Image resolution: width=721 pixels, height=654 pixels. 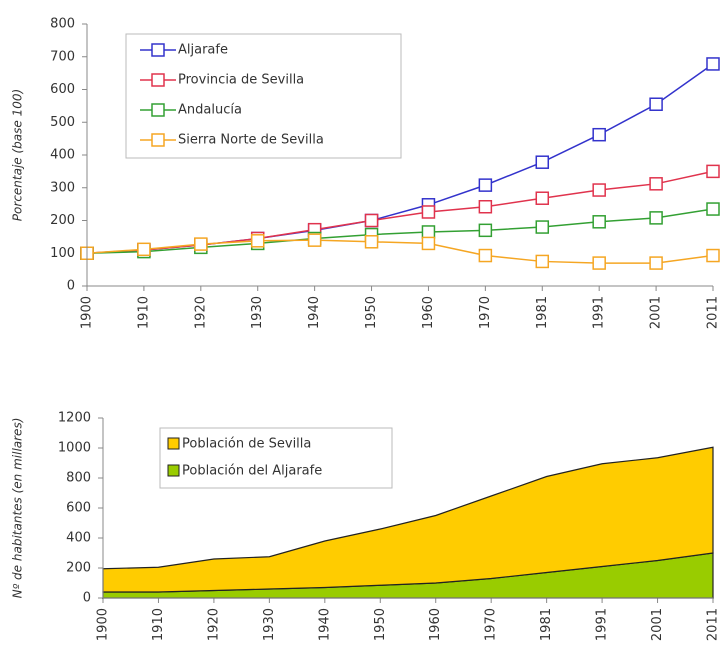 I want to click on legend-label: Aljarafe, so click(x=203, y=50).